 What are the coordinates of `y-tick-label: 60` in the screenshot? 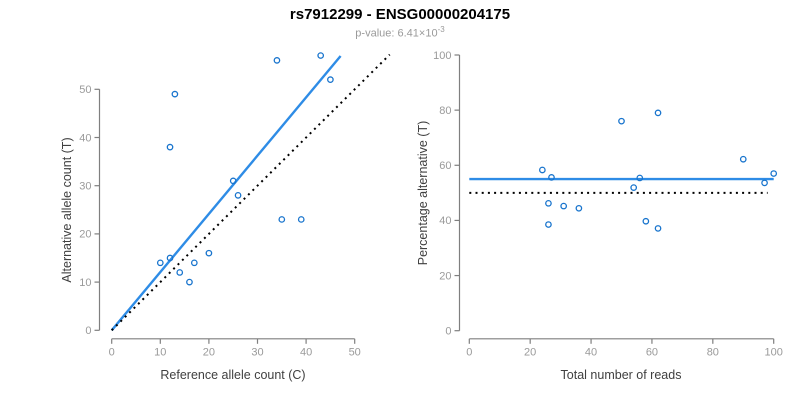 It's located at (445, 166).